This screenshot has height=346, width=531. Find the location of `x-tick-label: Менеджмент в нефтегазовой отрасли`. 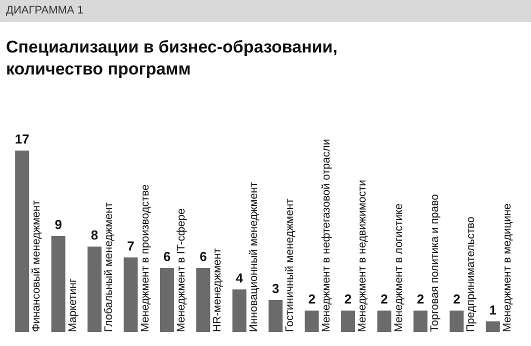

x-tick-label: Менеджмент в нефтегазовой отрасли is located at coordinates (326, 235).